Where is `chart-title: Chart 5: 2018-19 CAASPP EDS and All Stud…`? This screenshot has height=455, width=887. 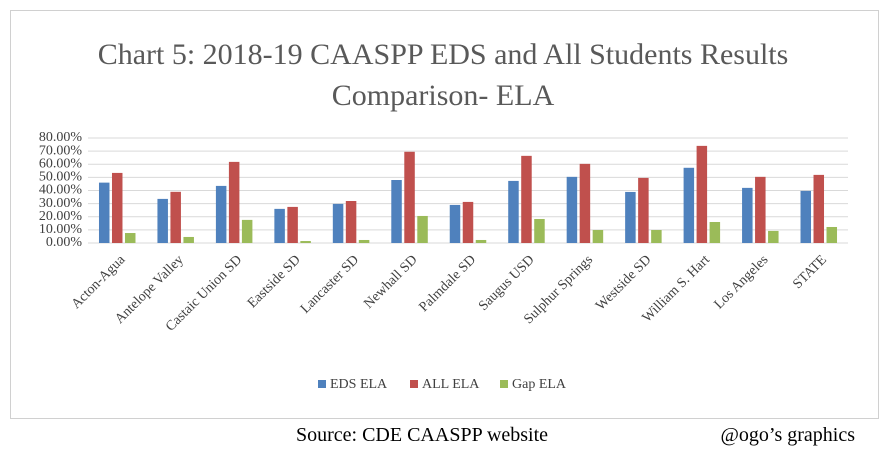
chart-title: Chart 5: 2018-19 CAASPP EDS and All Stud… is located at coordinates (443, 75).